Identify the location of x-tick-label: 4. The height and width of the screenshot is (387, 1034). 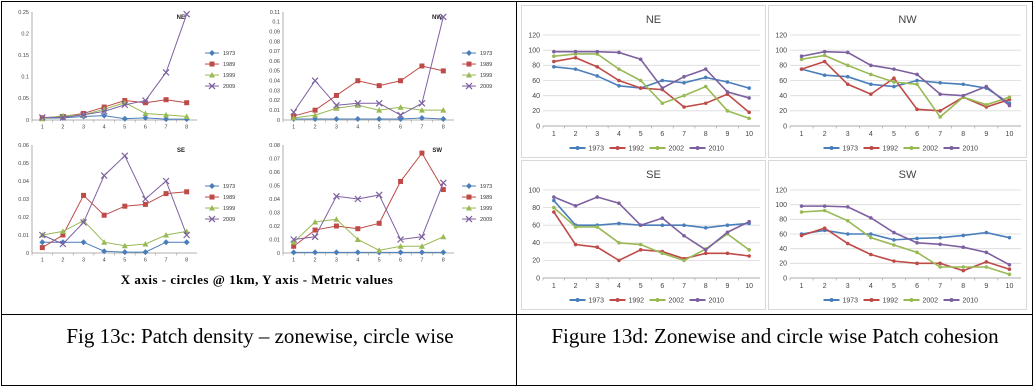
(619, 134).